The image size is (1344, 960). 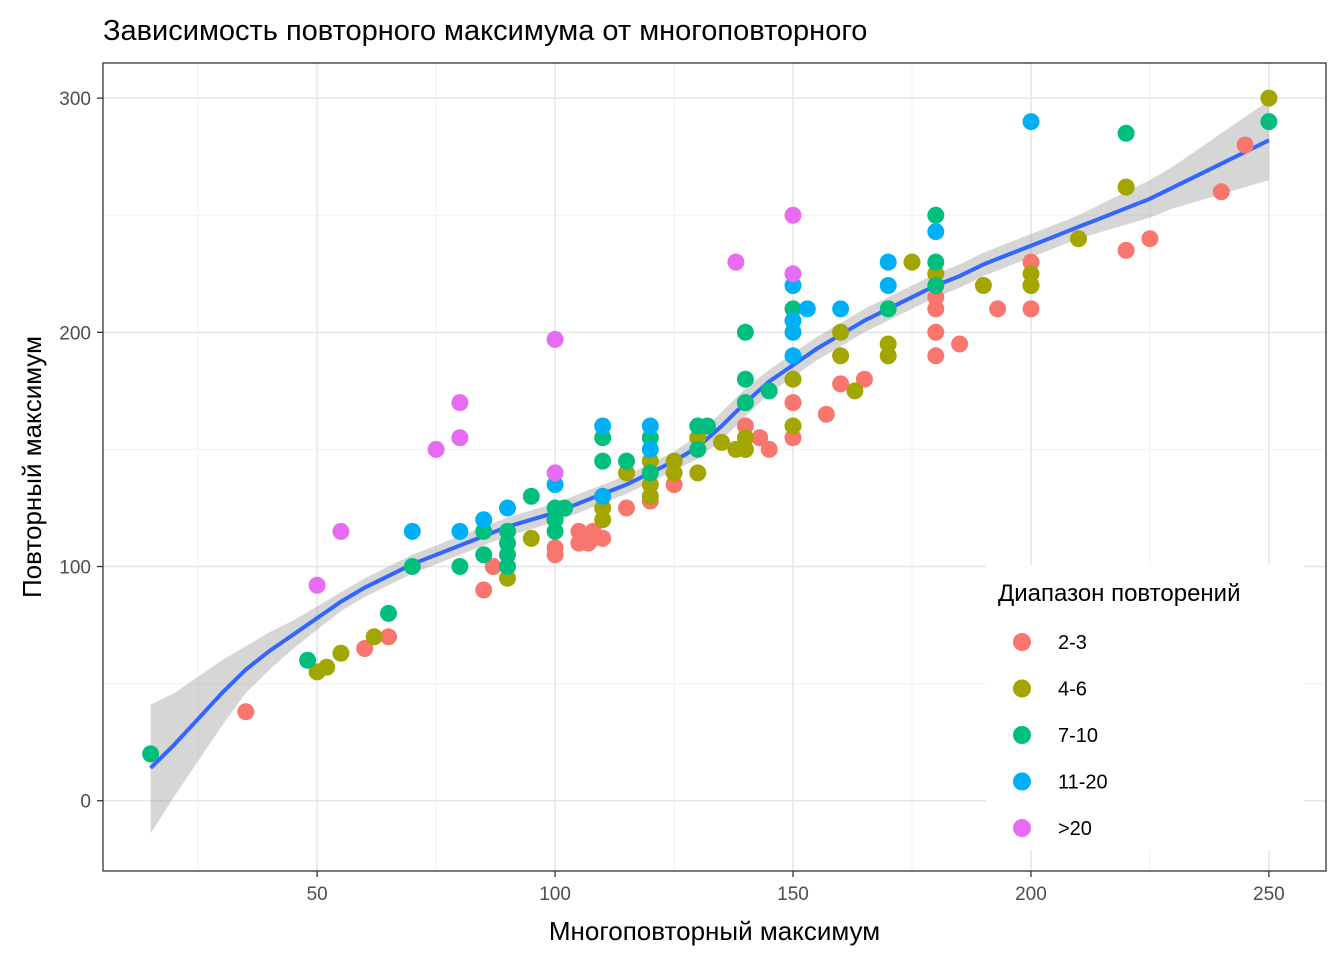 What do you see at coordinates (1119, 593) in the screenshot?
I see `legend-title: Диапазон повторений` at bounding box center [1119, 593].